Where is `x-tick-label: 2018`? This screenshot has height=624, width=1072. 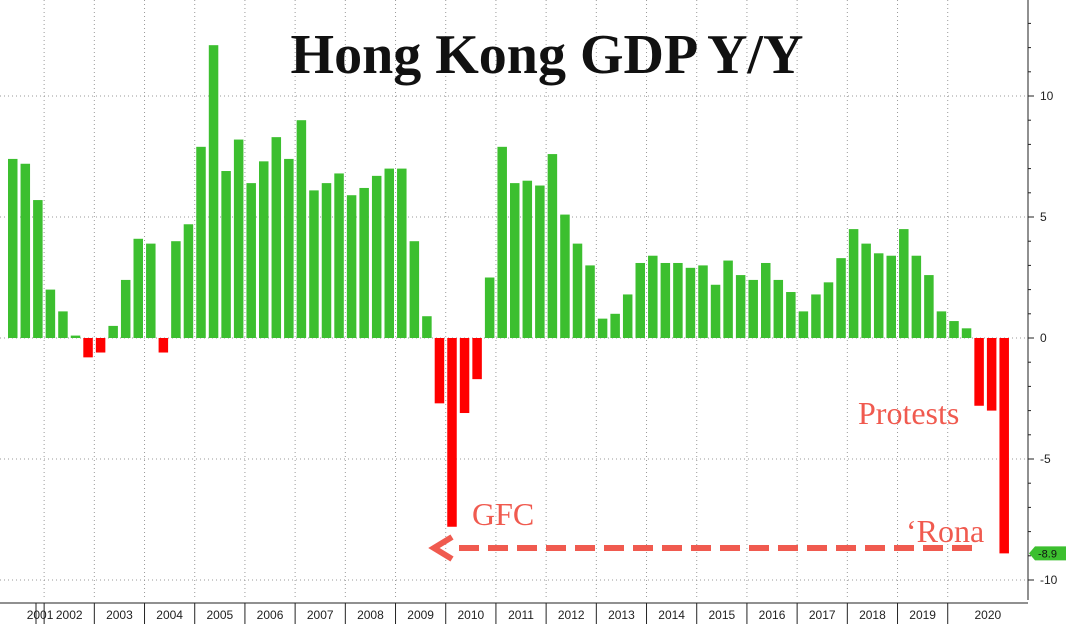
x-tick-label: 2018 is located at coordinates (872, 615).